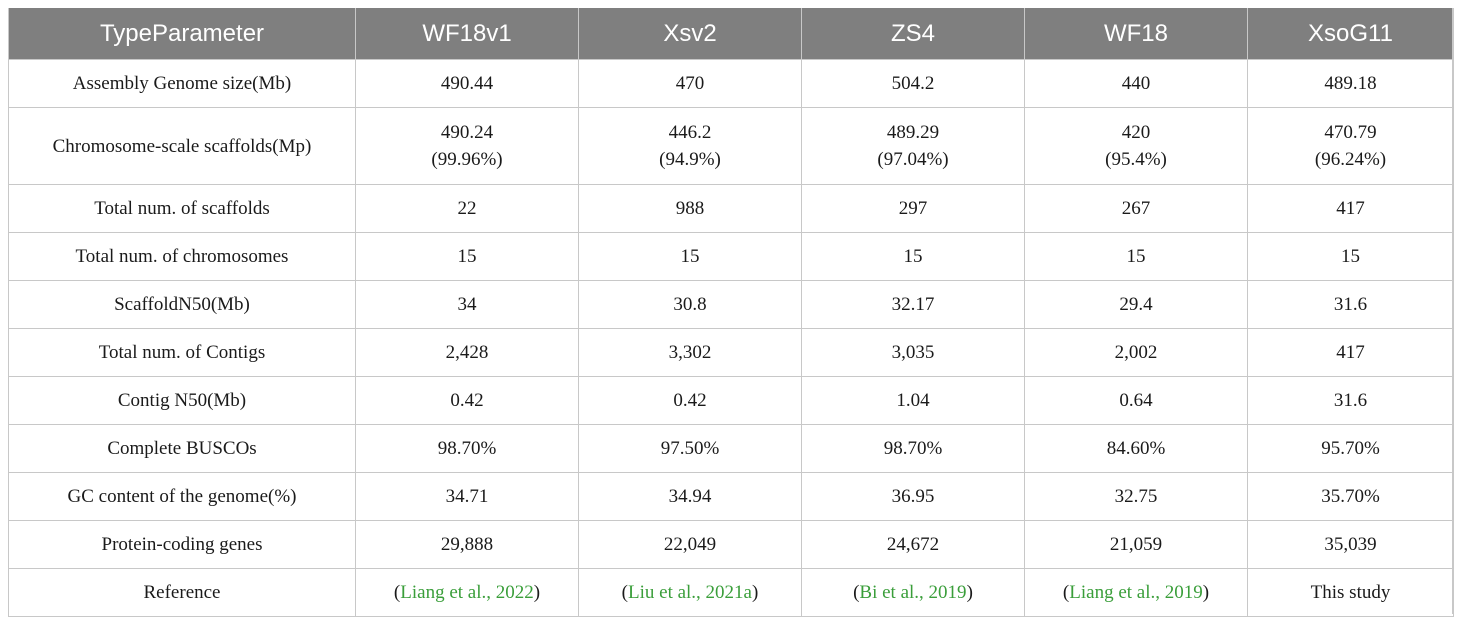 The image size is (1460, 624). What do you see at coordinates (467, 352) in the screenshot?
I see `table-cell: 2,428` at bounding box center [467, 352].